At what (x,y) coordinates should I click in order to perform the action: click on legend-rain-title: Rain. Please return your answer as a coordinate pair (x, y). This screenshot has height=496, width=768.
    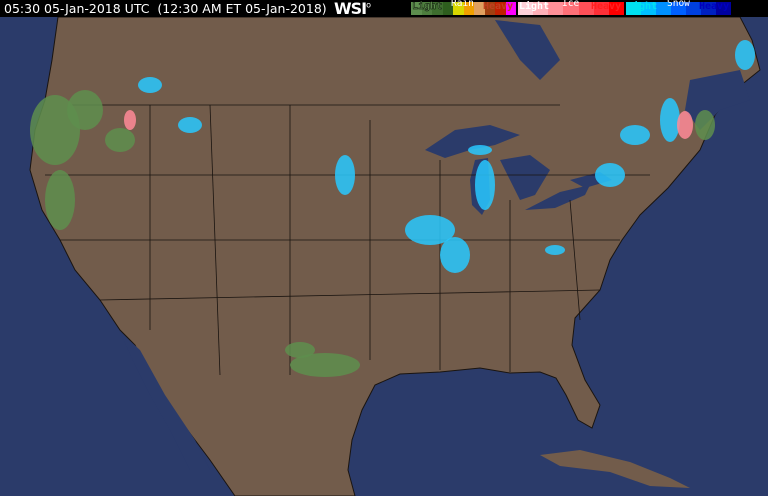
    Looking at the image, I should click on (462, 4).